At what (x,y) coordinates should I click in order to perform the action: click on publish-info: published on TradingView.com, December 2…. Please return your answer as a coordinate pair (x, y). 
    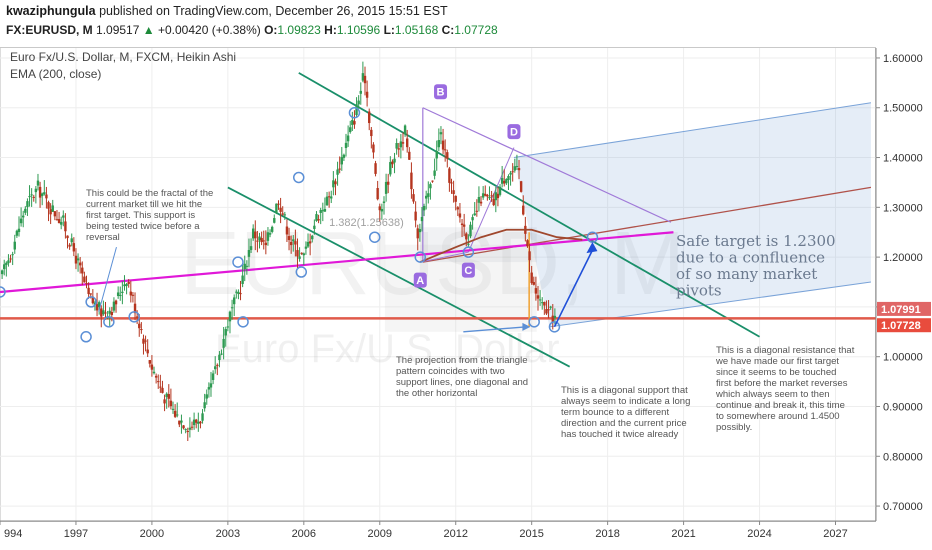
    Looking at the image, I should click on (271, 11).